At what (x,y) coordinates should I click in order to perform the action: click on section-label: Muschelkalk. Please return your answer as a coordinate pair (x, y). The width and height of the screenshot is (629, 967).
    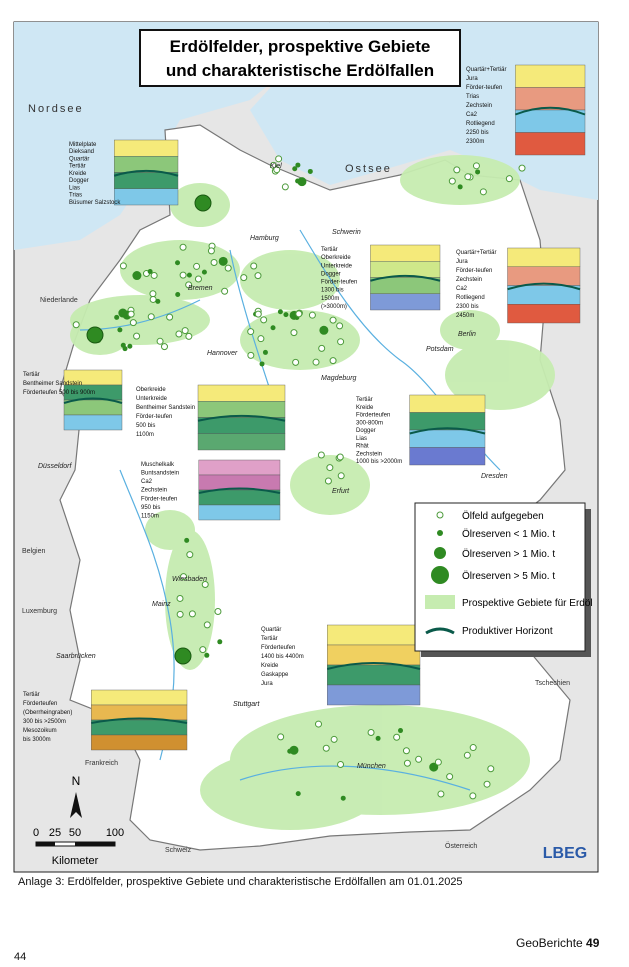
    Looking at the image, I should click on (158, 465).